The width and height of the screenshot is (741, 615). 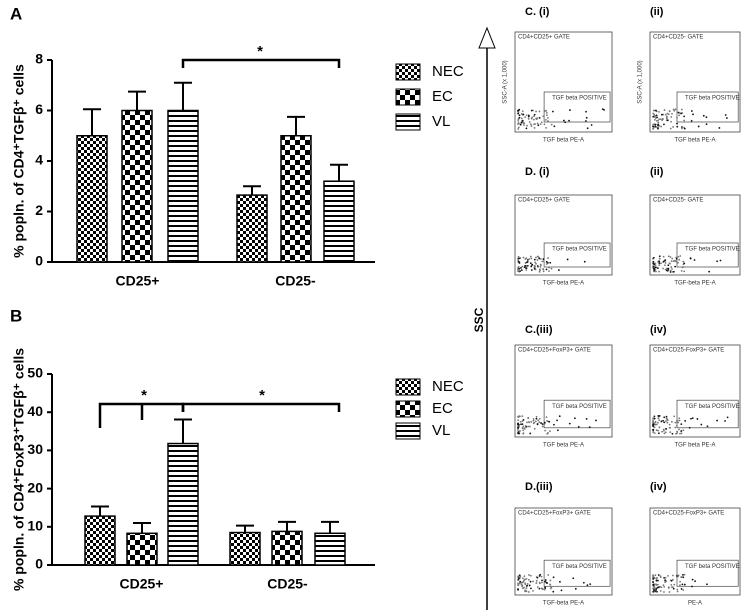 What do you see at coordinates (245, 548) in the screenshot?
I see `bar` at bounding box center [245, 548].